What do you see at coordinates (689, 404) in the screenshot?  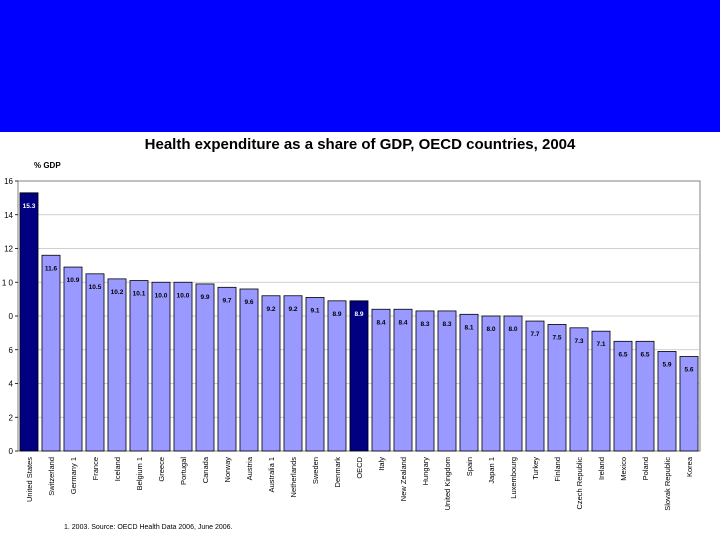 I see `bar-korea` at bounding box center [689, 404].